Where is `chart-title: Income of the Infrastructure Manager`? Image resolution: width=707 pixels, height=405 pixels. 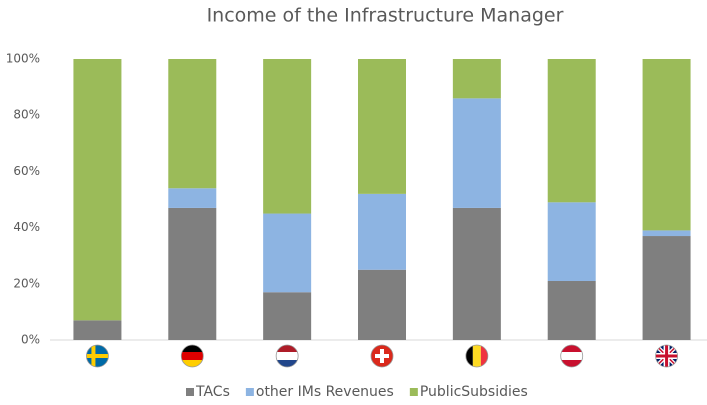
chart-title: Income of the Infrastructure Manager is located at coordinates (385, 16).